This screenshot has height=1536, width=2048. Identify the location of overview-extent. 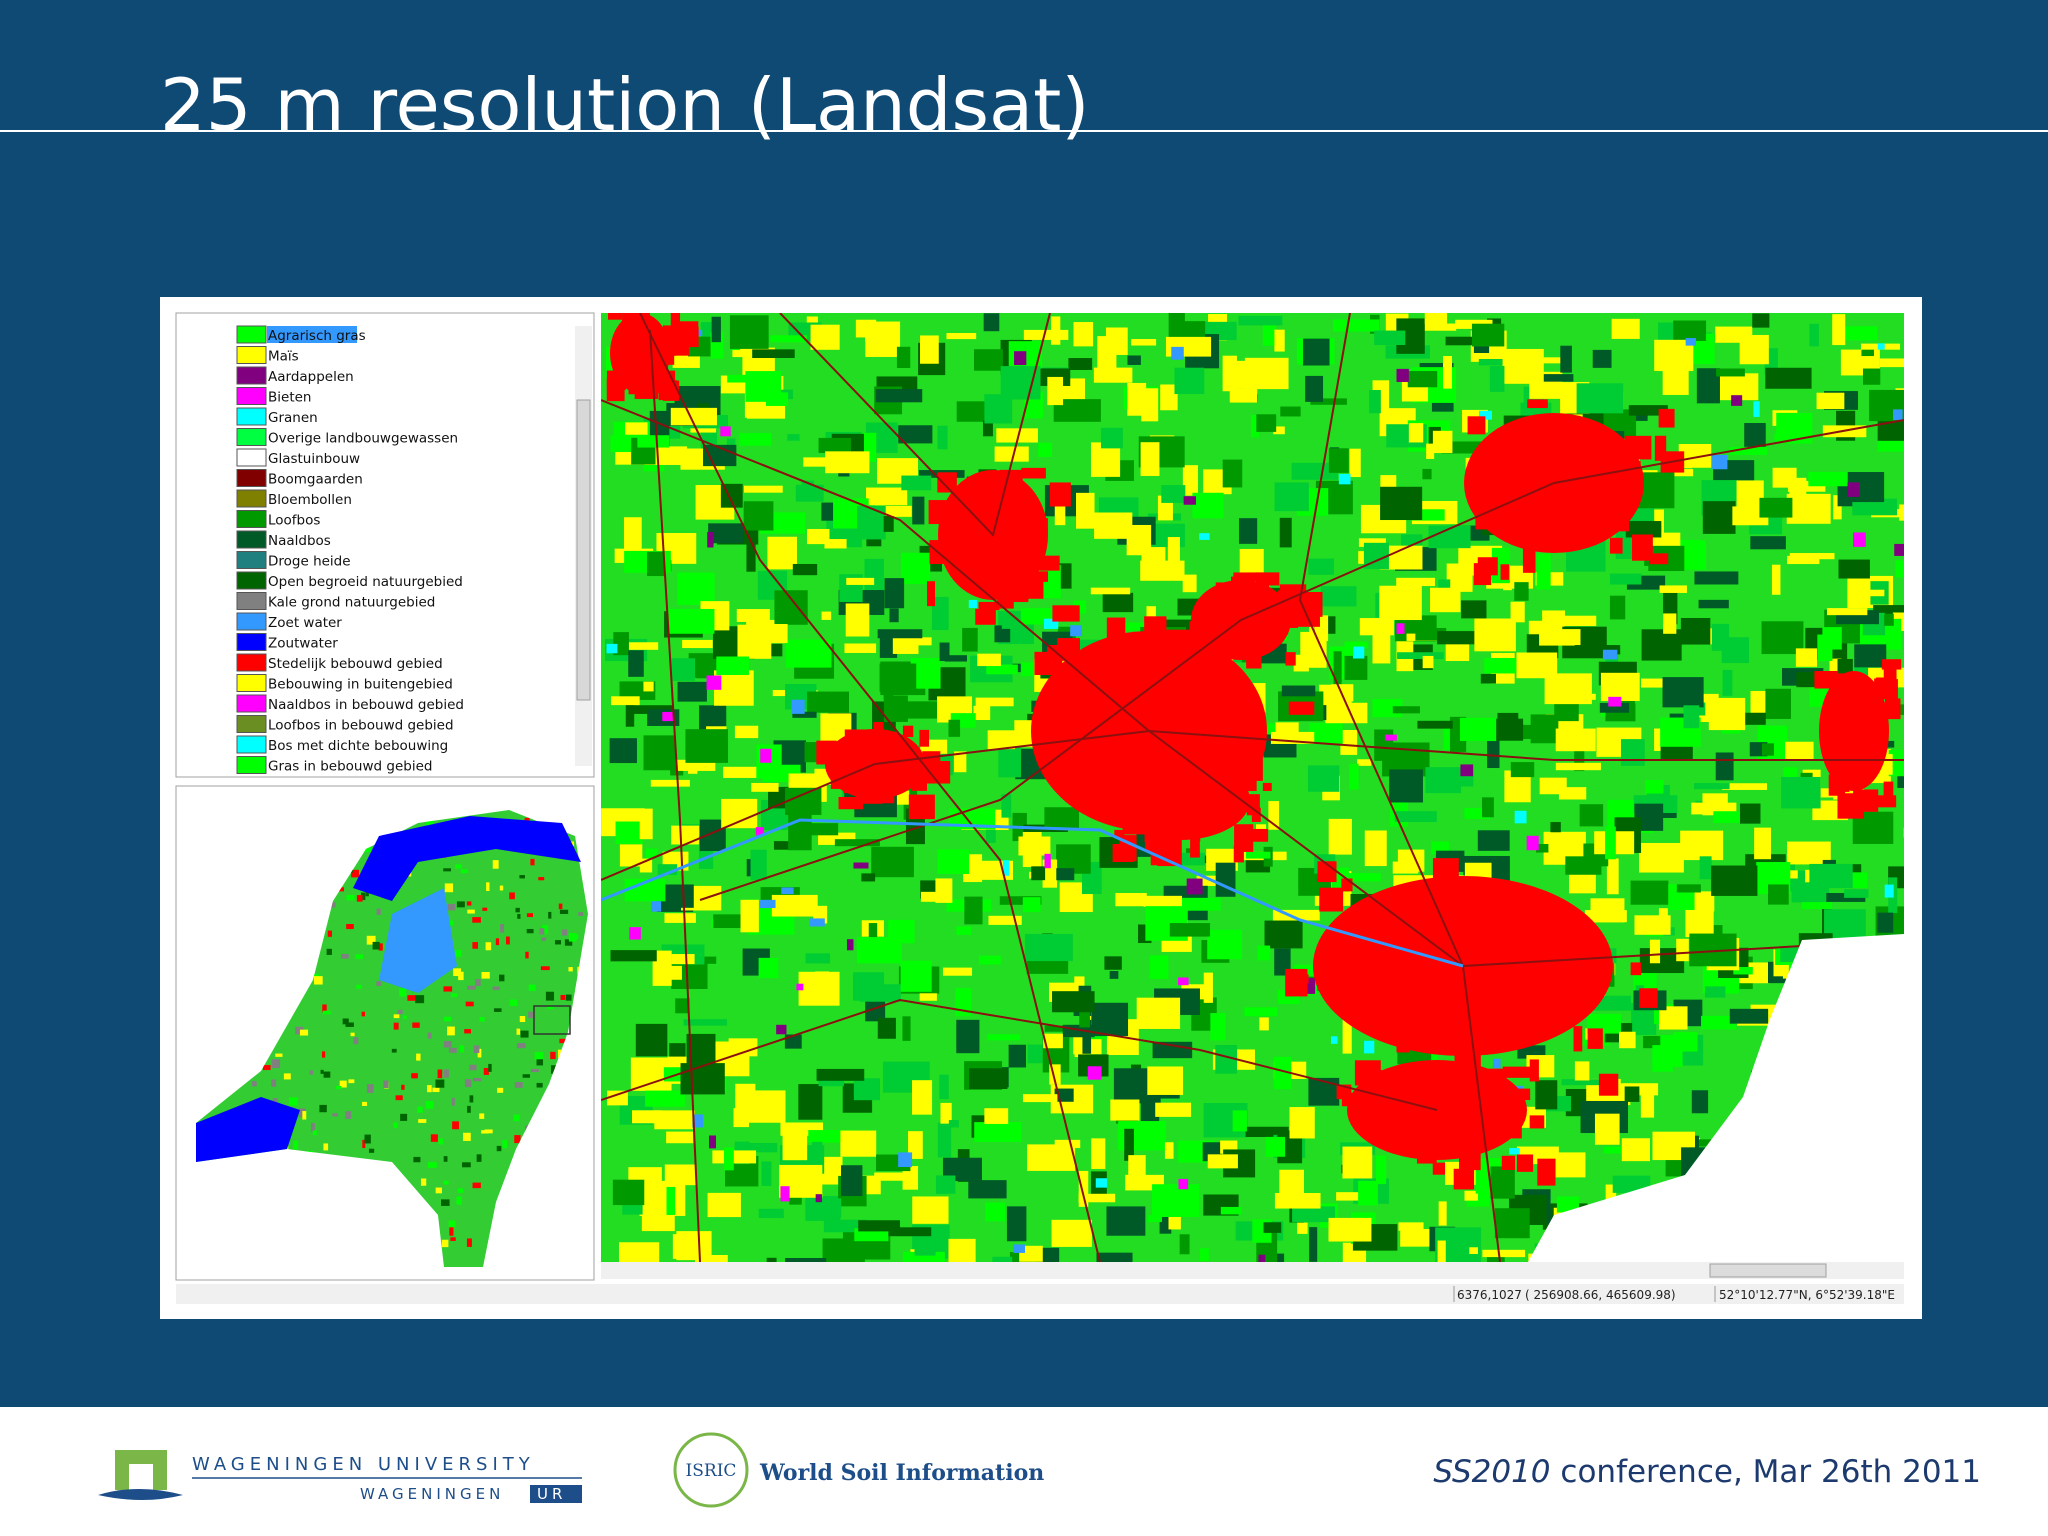
(552, 1020).